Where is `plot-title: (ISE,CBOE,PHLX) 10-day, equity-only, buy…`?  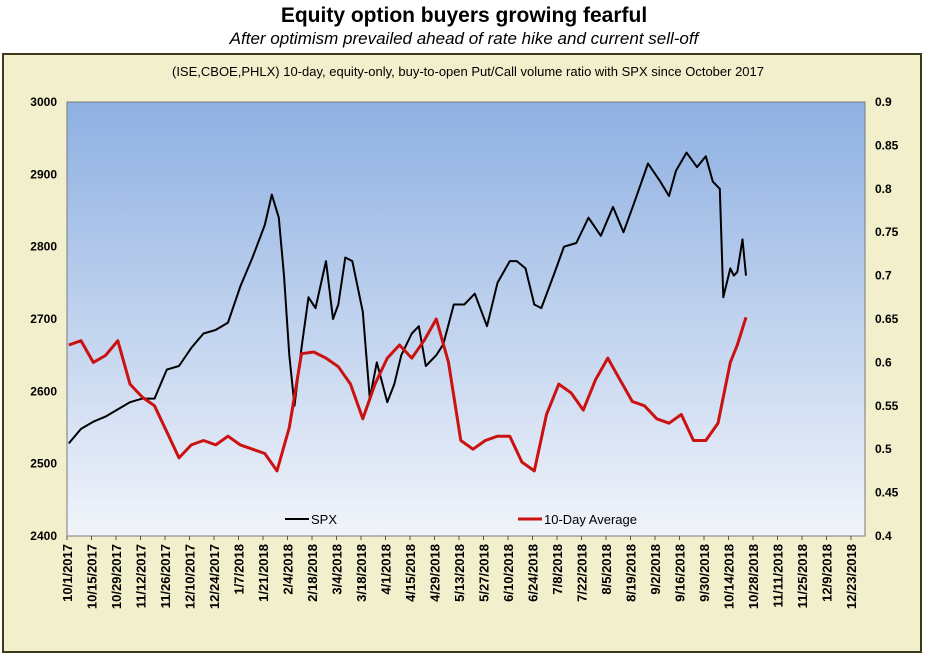
plot-title: (ISE,CBOE,PHLX) 10-day, equity-only, buy… is located at coordinates (468, 71).